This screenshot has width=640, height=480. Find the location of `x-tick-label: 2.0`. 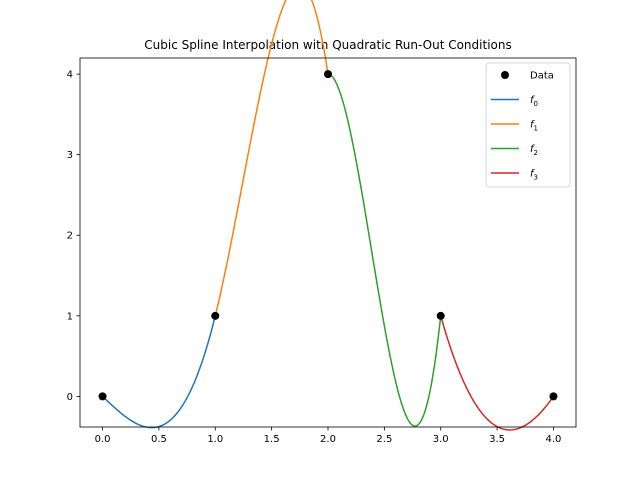

x-tick-label: 2.0 is located at coordinates (328, 439).